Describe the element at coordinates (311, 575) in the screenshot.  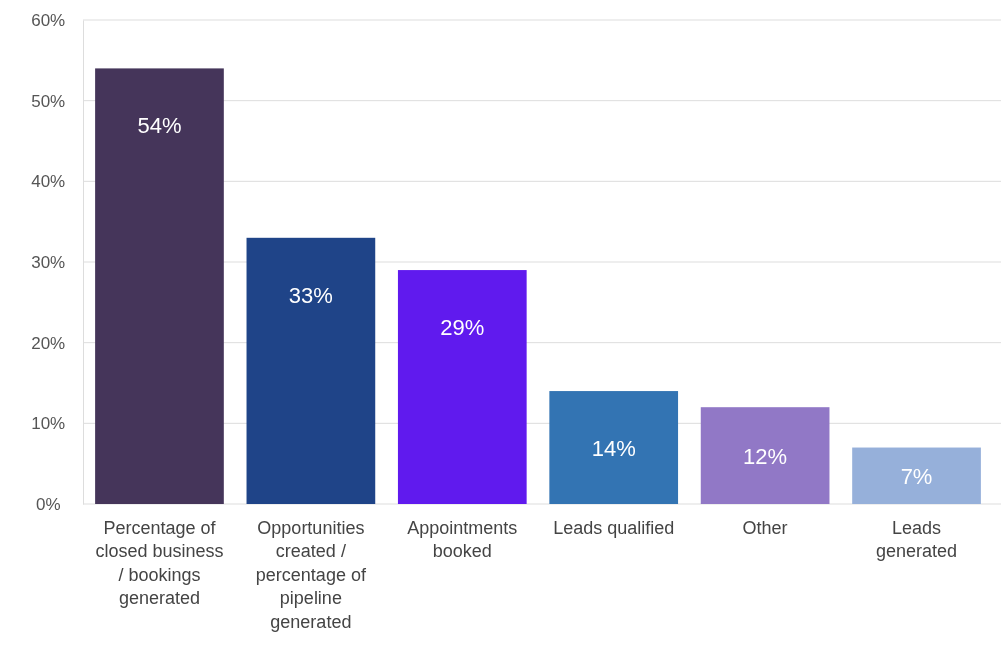
I see `x-tick-label: Opportunities created / percentage of pipeline generated` at that location.